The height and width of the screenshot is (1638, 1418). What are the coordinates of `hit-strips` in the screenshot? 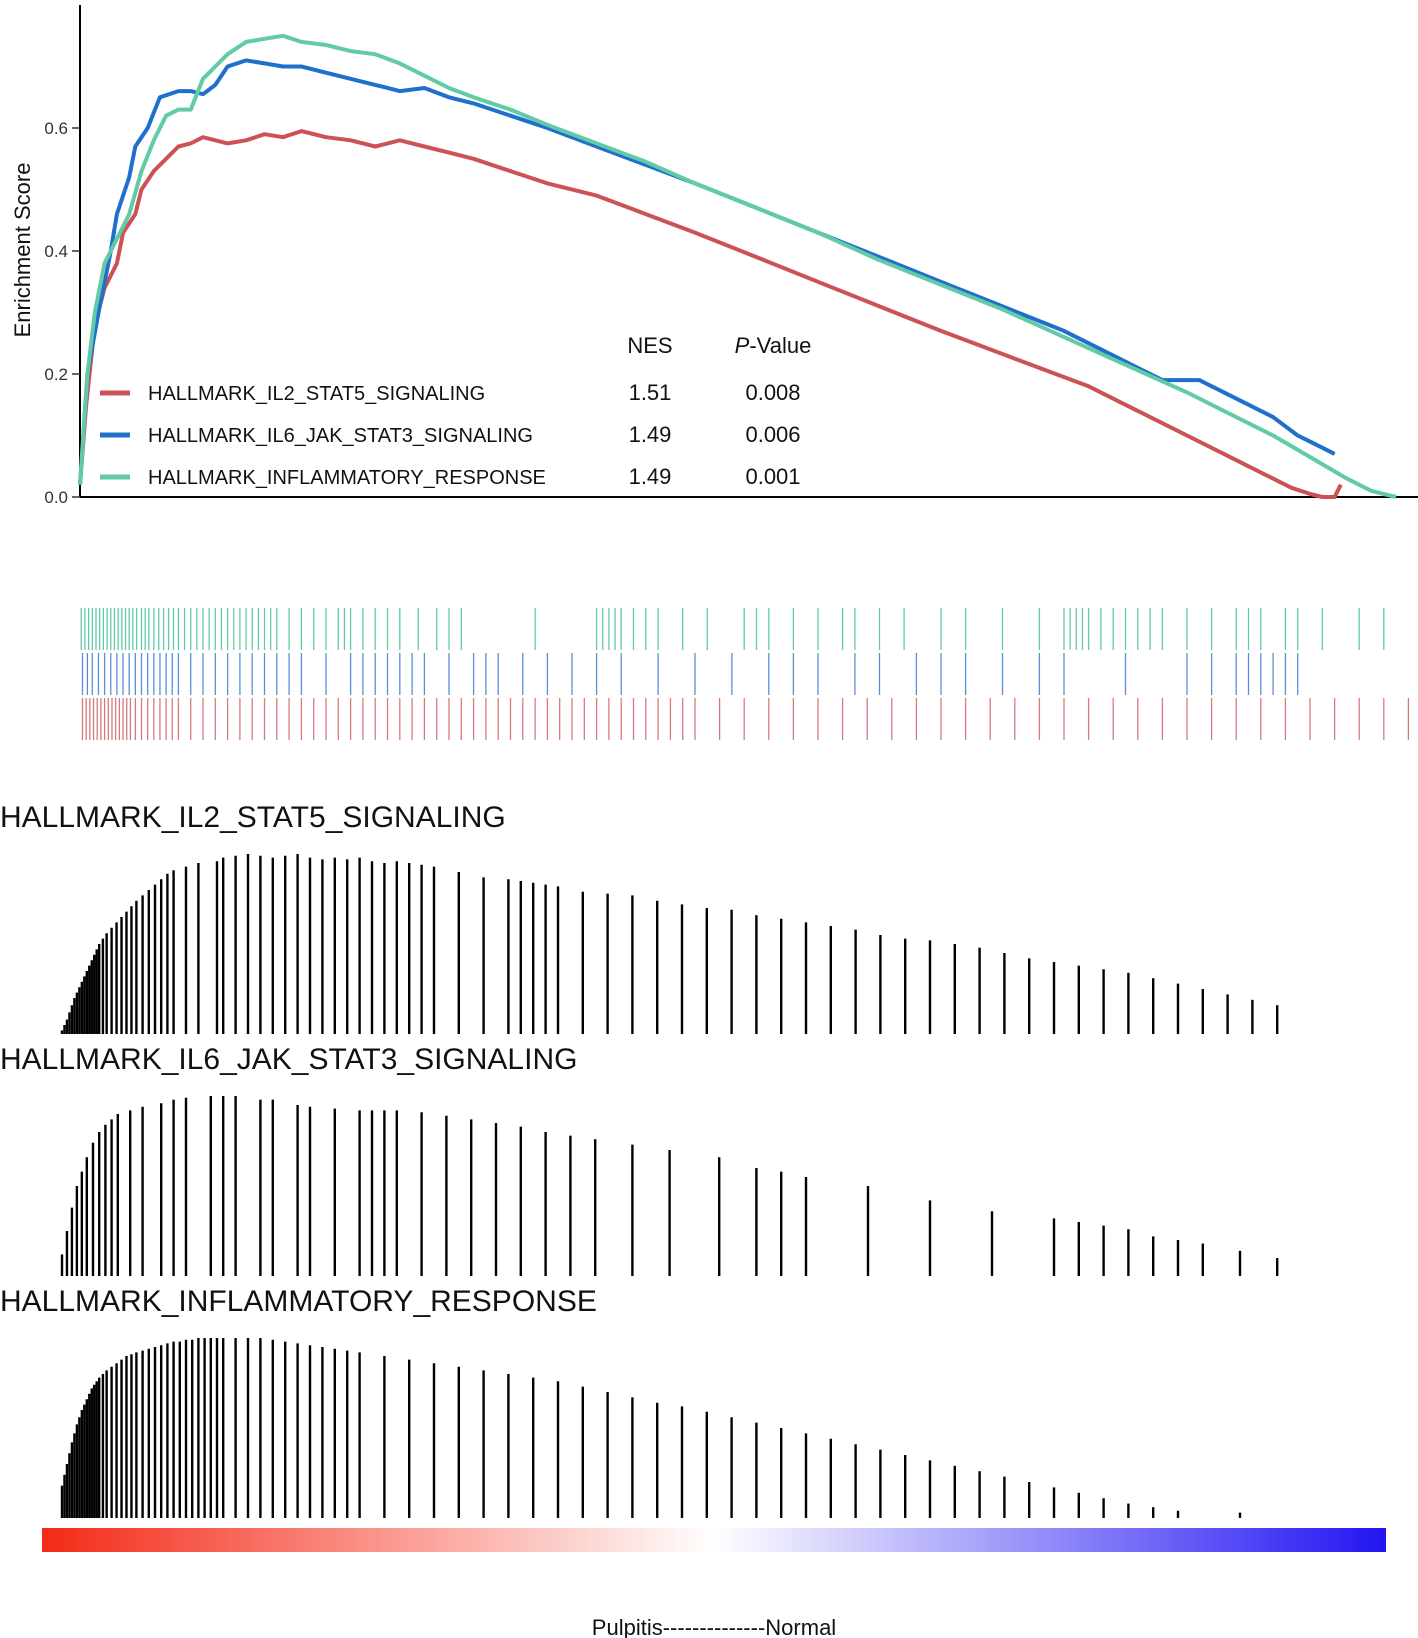 It's located at (745, 674).